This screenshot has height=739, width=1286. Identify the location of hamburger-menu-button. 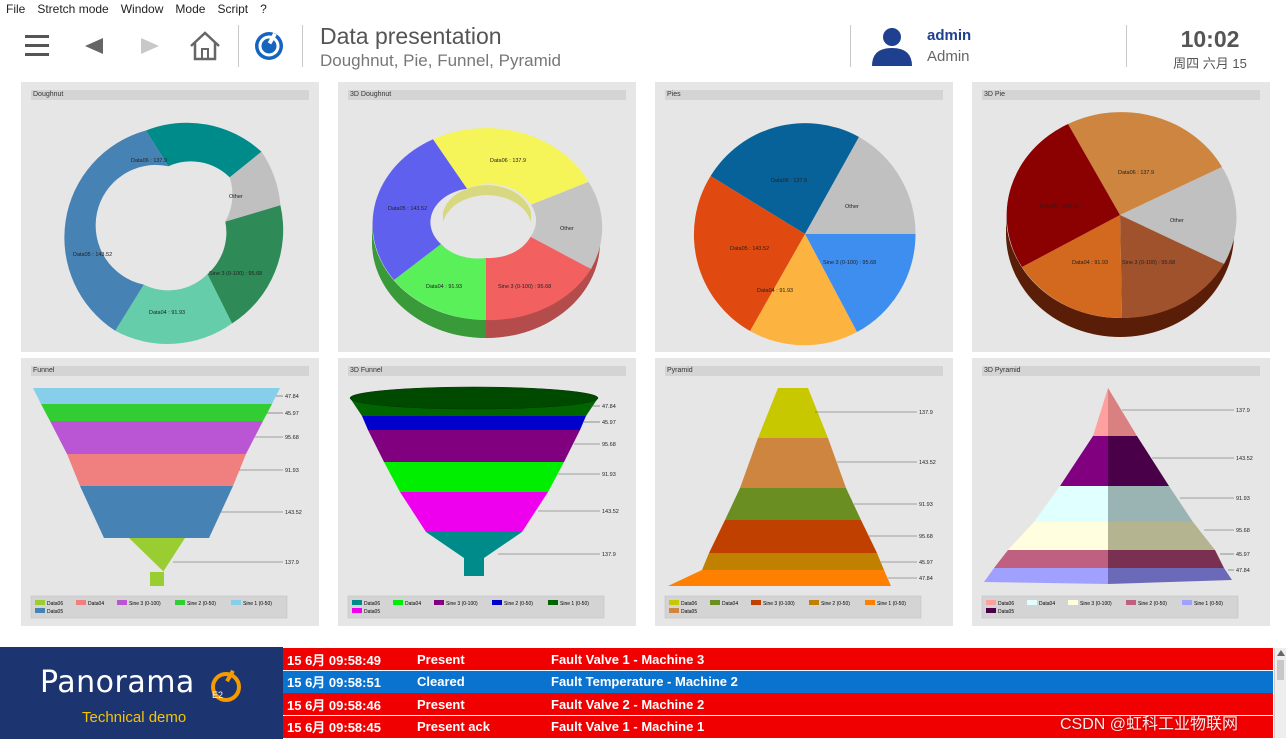
(37, 46).